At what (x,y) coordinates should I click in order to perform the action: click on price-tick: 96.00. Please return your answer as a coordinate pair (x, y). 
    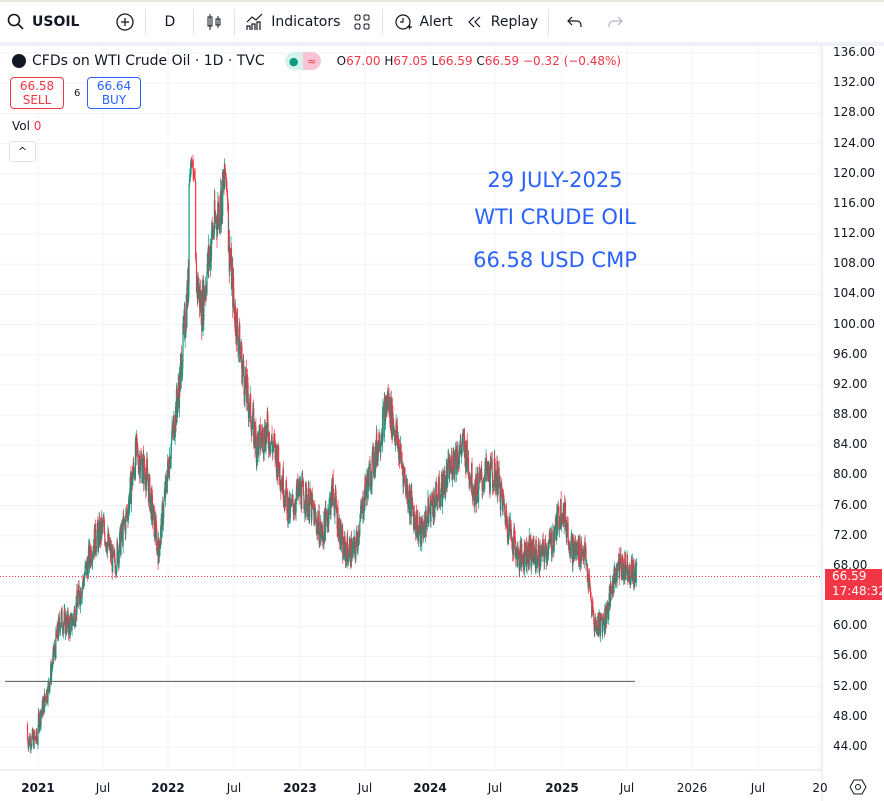
    Looking at the image, I should click on (850, 353).